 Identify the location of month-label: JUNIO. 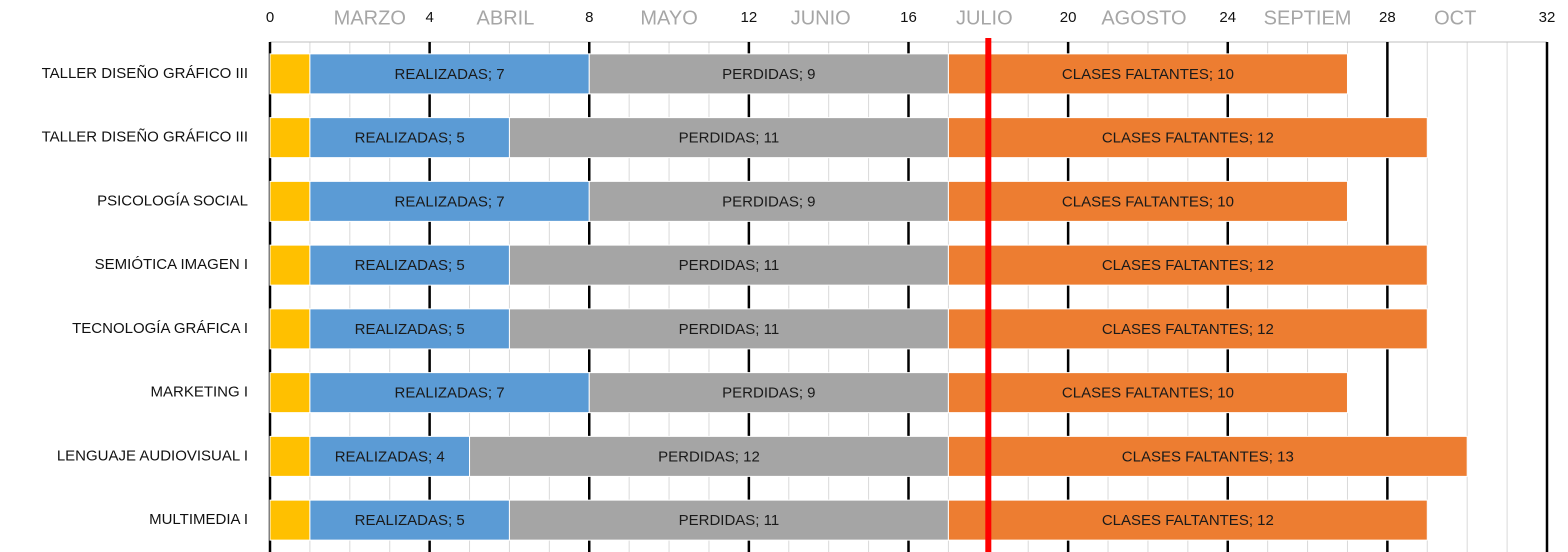
(821, 18).